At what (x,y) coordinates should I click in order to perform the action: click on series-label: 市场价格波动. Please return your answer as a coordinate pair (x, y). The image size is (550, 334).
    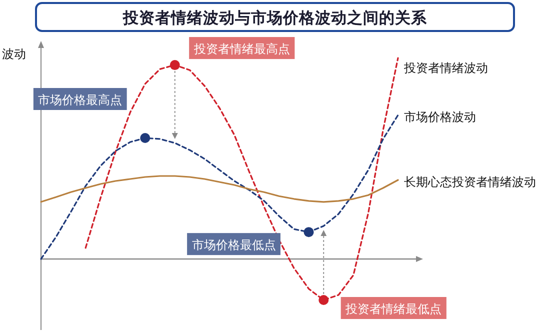
    Looking at the image, I should click on (440, 117).